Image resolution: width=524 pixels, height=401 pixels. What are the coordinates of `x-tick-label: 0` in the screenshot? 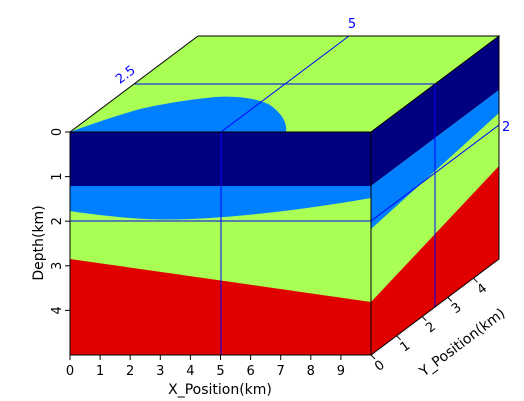 It's located at (70, 371).